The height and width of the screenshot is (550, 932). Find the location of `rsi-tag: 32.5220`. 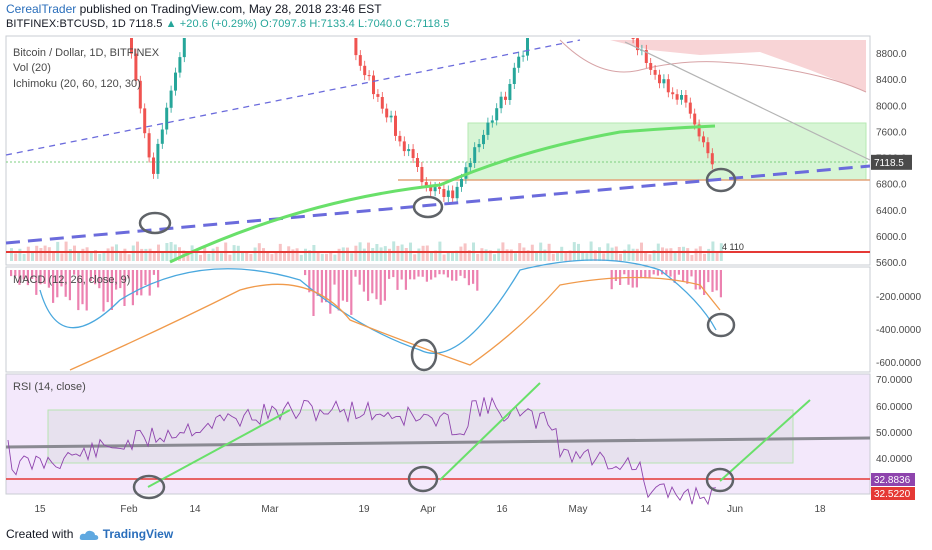

rsi-tag: 32.5220 is located at coordinates (892, 494).